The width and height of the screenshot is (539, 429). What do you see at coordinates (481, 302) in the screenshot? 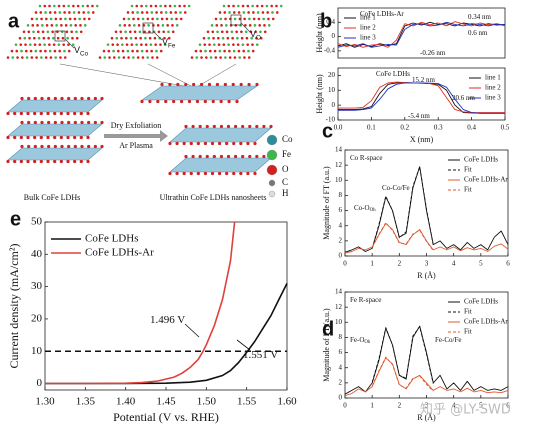
I see `legend-label: CoFe LDHs` at bounding box center [481, 302].